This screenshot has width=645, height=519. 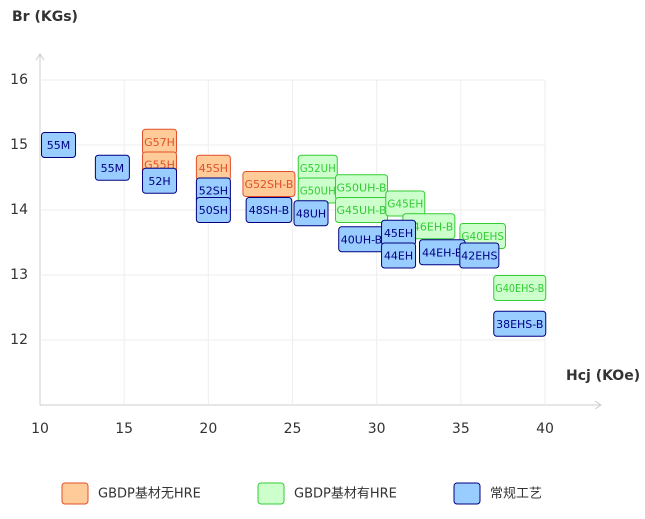 What do you see at coordinates (362, 187) in the screenshot?
I see `box-label: G50UH-B` at bounding box center [362, 187].